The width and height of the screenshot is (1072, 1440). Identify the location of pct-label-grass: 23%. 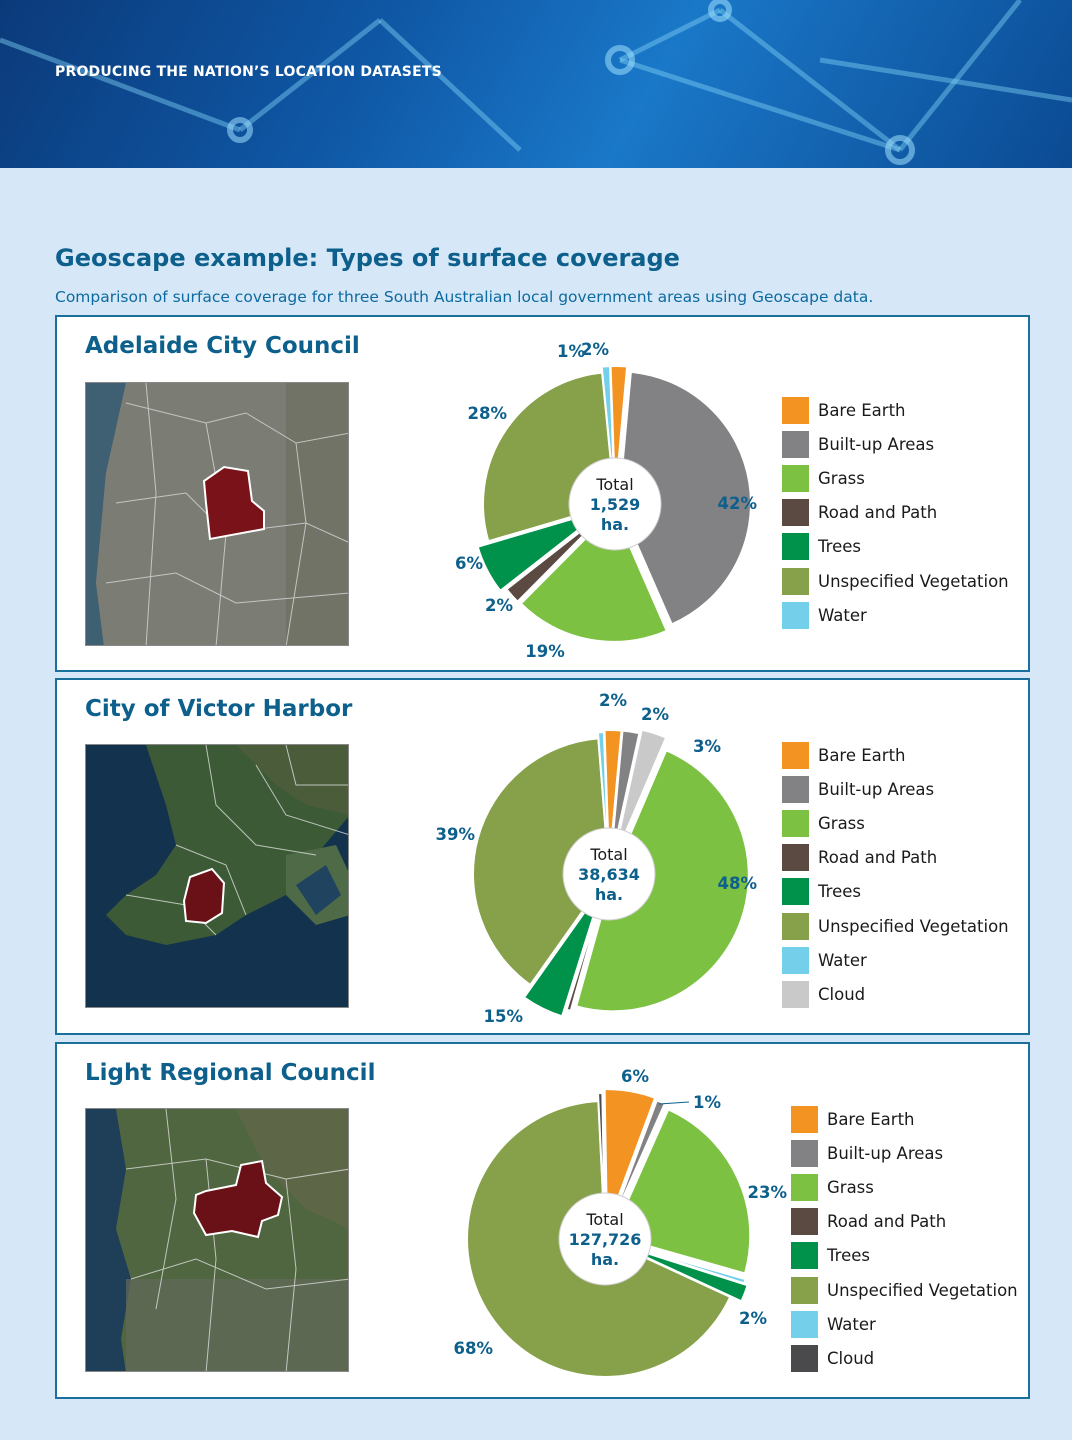
(768, 1192).